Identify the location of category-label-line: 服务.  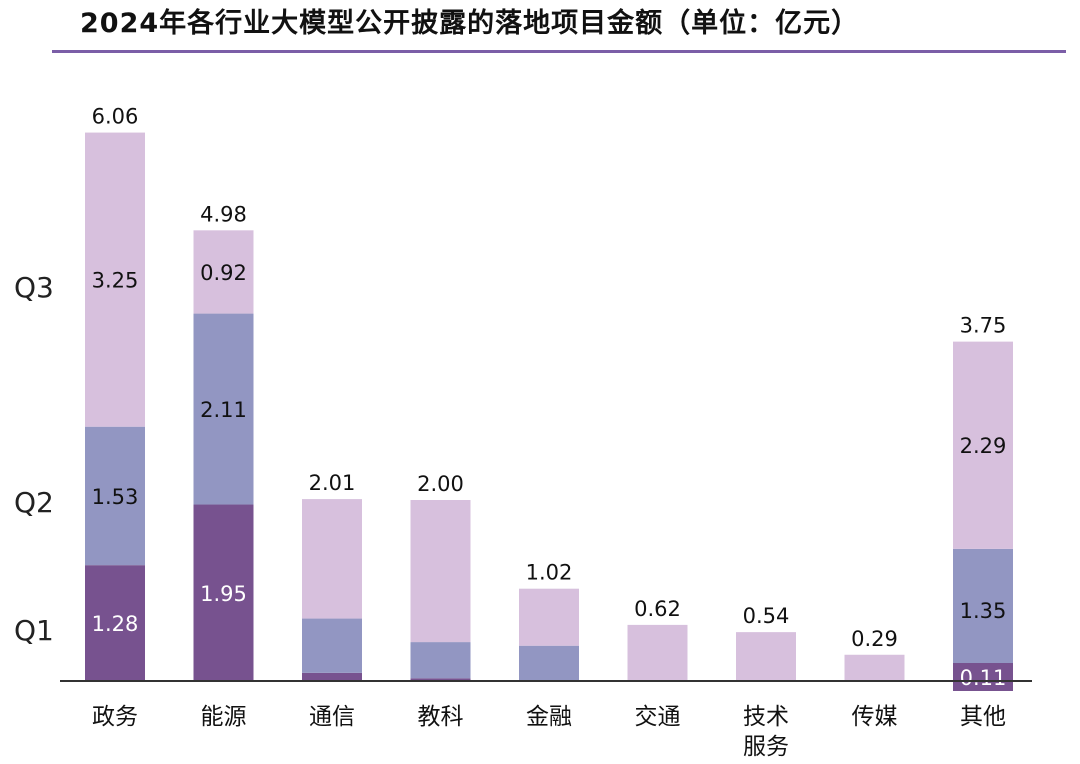
(766, 747).